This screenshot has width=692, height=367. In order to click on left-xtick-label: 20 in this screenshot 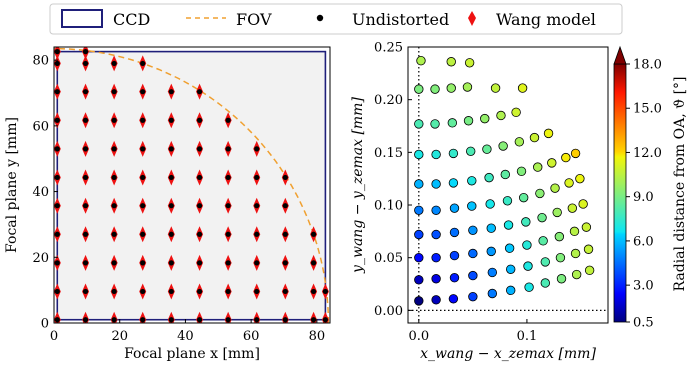, I will do `click(119, 336)`.